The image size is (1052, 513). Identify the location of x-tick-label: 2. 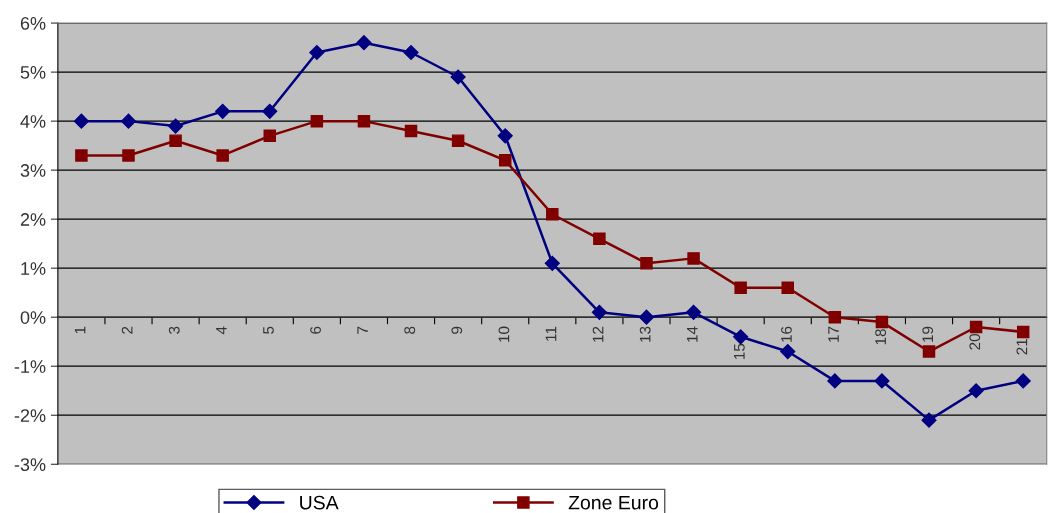
(127, 330).